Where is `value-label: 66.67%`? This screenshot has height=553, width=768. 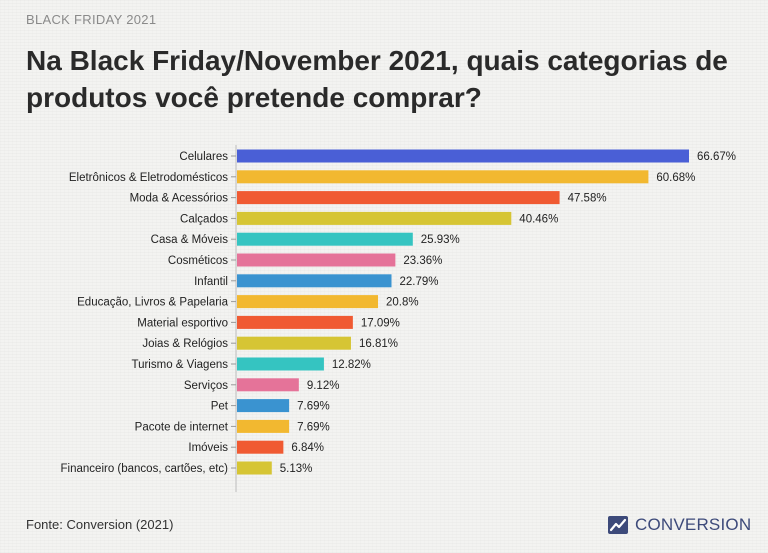 value-label: 66.67% is located at coordinates (716, 157).